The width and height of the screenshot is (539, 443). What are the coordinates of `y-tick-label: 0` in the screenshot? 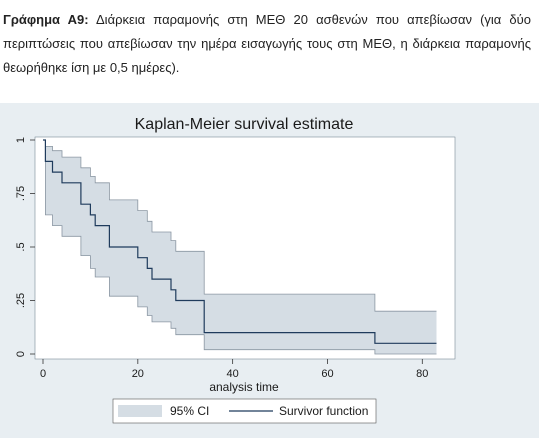 It's located at (21, 354).